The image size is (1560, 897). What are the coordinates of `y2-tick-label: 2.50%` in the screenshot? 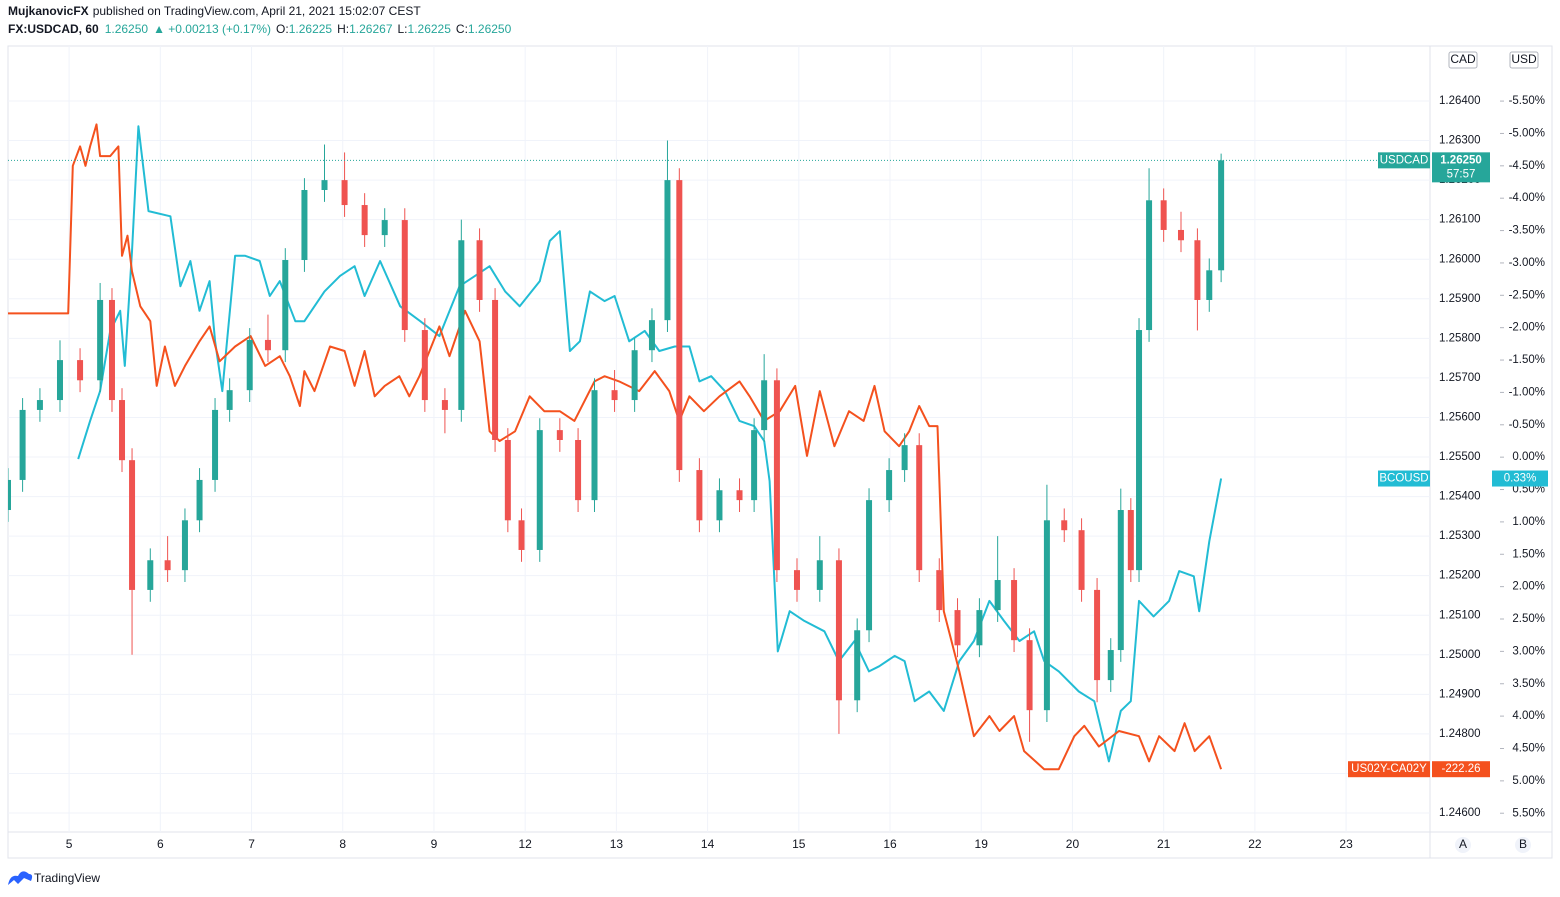 It's located at (1528, 619).